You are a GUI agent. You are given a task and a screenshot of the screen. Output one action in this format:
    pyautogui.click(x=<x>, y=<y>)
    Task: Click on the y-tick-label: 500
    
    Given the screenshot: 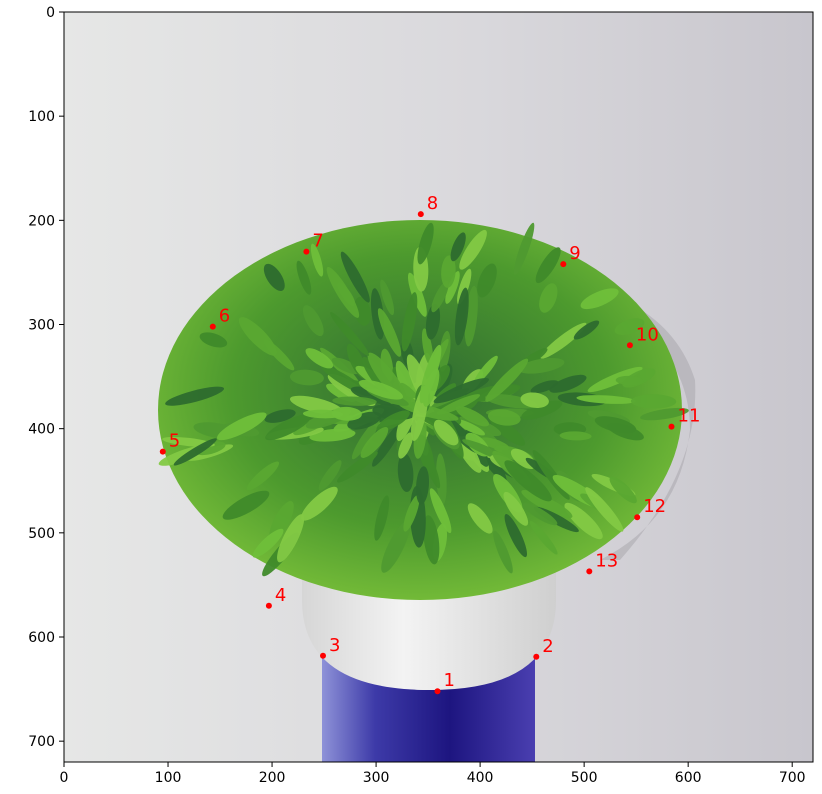 What is the action you would take?
    pyautogui.click(x=41, y=534)
    